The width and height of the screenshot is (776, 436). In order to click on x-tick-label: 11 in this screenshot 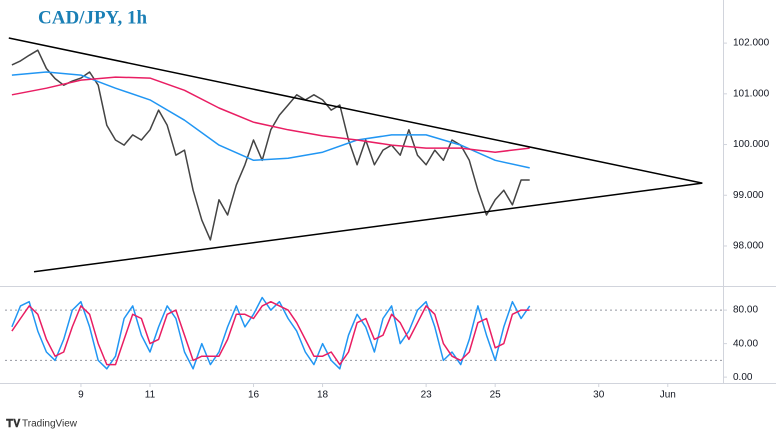, I will do `click(150, 395)`.